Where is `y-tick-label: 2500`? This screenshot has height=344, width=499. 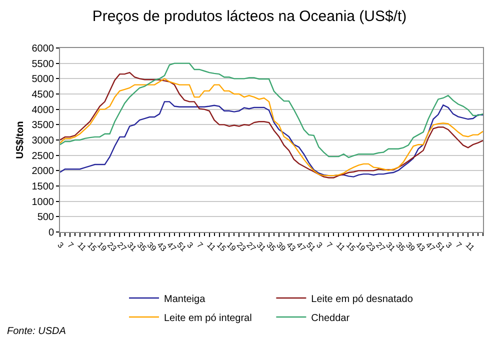 y-tick-label: 2500 is located at coordinates (43, 156).